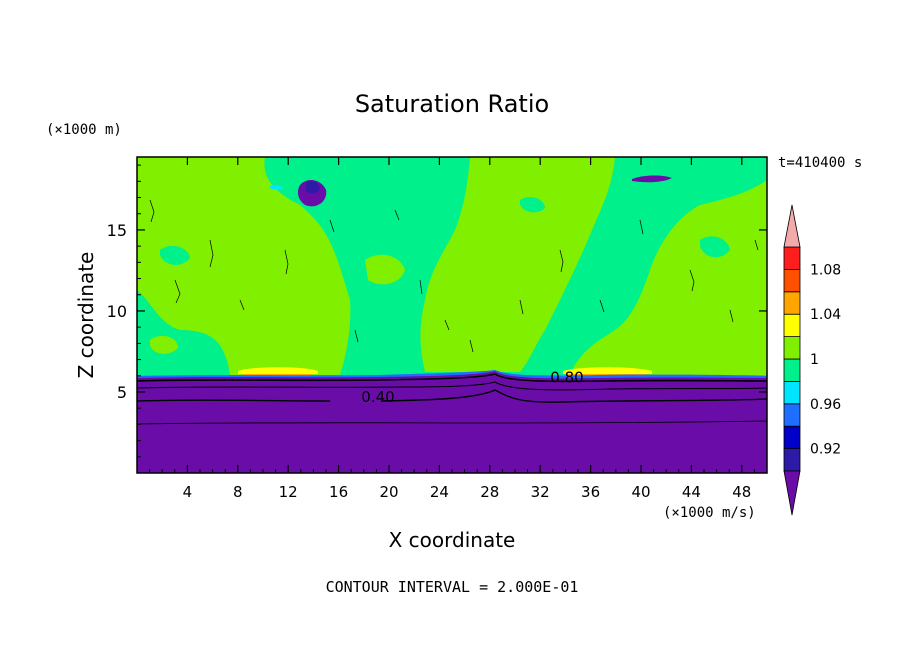 The image size is (904, 654). What do you see at coordinates (86, 315) in the screenshot?
I see `y-axis-label: Z coordinate` at bounding box center [86, 315].